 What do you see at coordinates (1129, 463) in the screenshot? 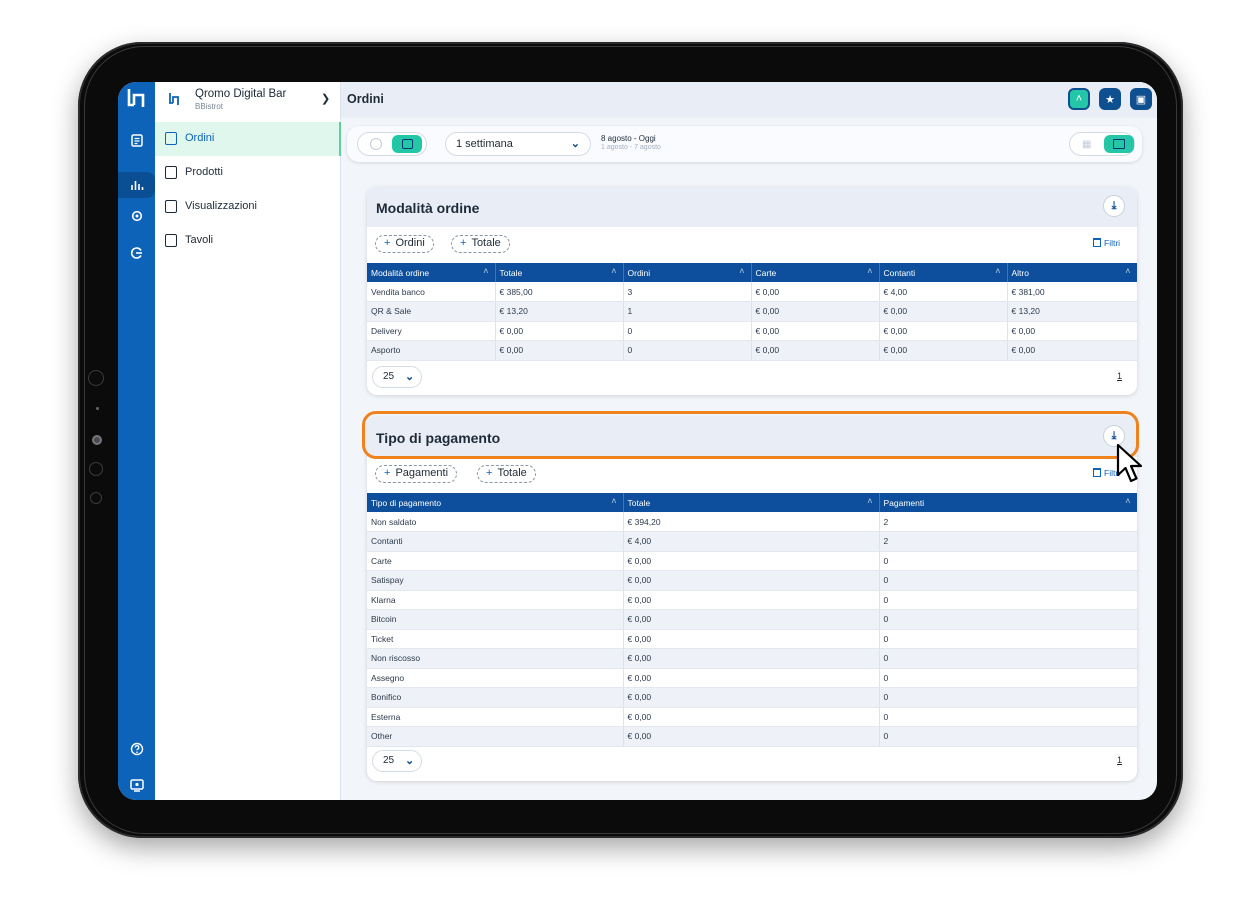
I see `mouse-cursor-icon` at bounding box center [1129, 463].